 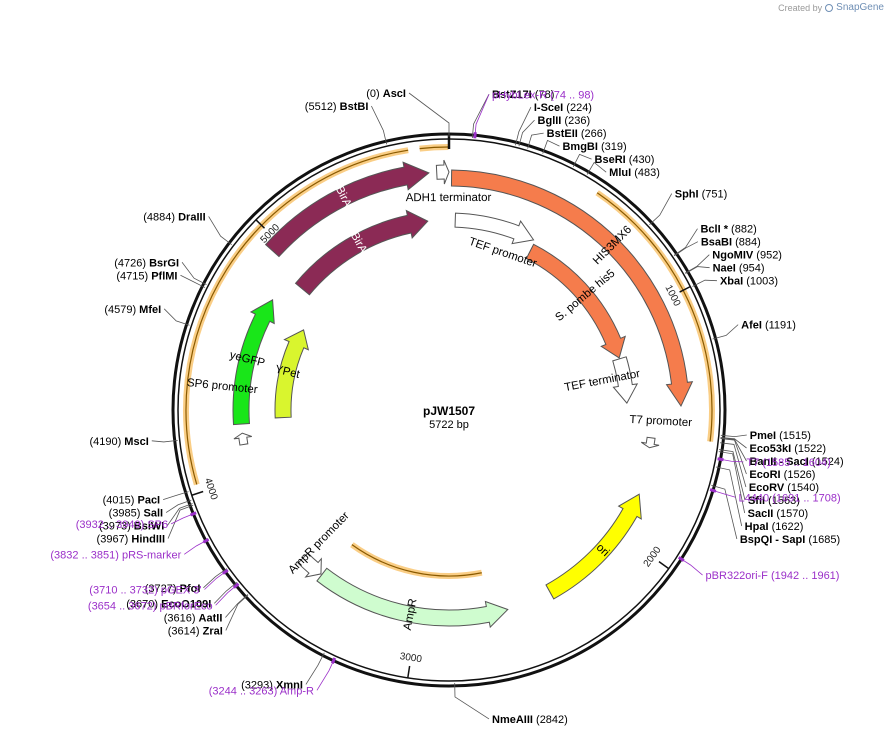 What do you see at coordinates (449, 411) in the screenshot?
I see `plasmid-name: pJW1507` at bounding box center [449, 411].